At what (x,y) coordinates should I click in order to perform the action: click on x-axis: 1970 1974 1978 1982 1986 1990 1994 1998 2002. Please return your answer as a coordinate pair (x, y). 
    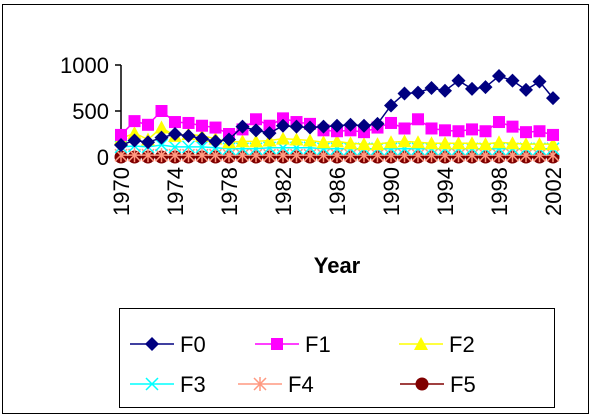
    Looking at the image, I should click on (337, 186).